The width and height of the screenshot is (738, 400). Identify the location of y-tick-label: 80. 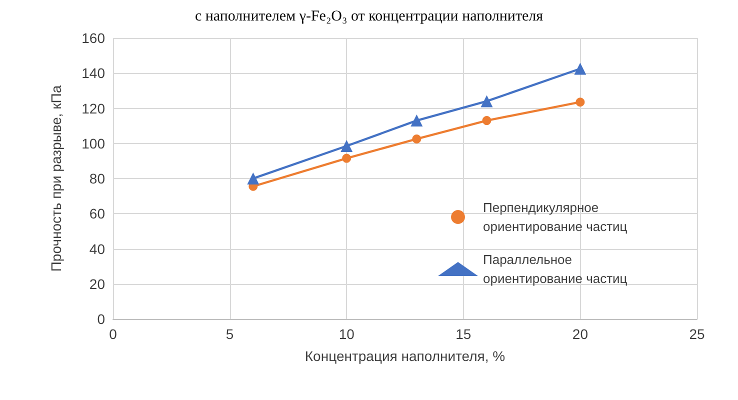
(97, 178).